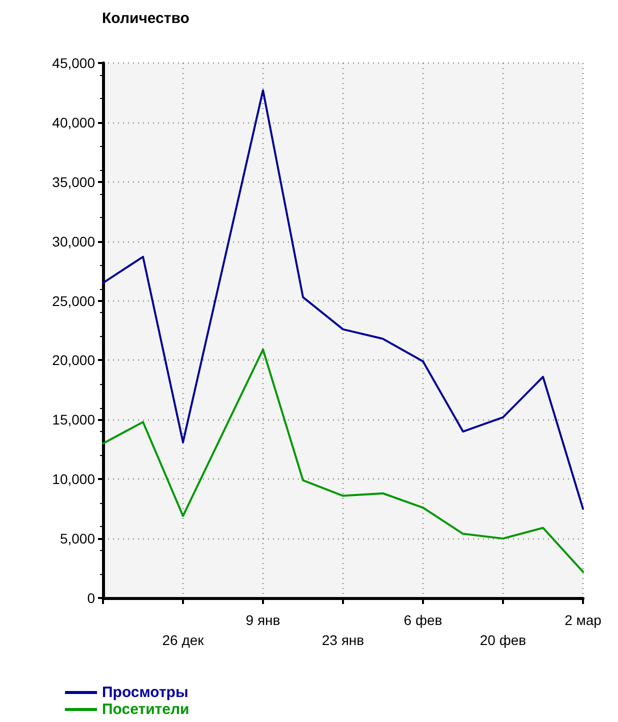 The height and width of the screenshot is (722, 618). What do you see at coordinates (146, 709) in the screenshot?
I see `legend-label: Посетители` at bounding box center [146, 709].